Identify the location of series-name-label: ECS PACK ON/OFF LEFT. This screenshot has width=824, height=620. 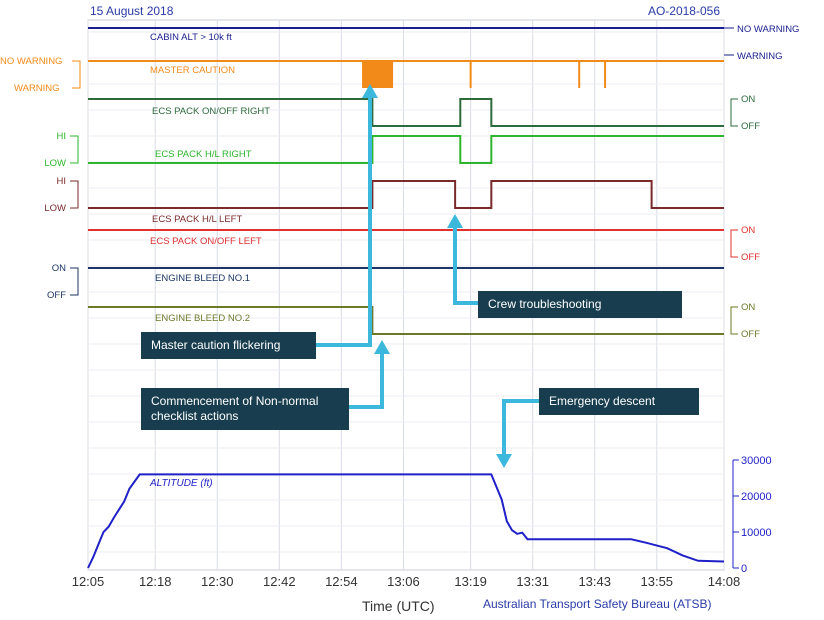
(206, 241).